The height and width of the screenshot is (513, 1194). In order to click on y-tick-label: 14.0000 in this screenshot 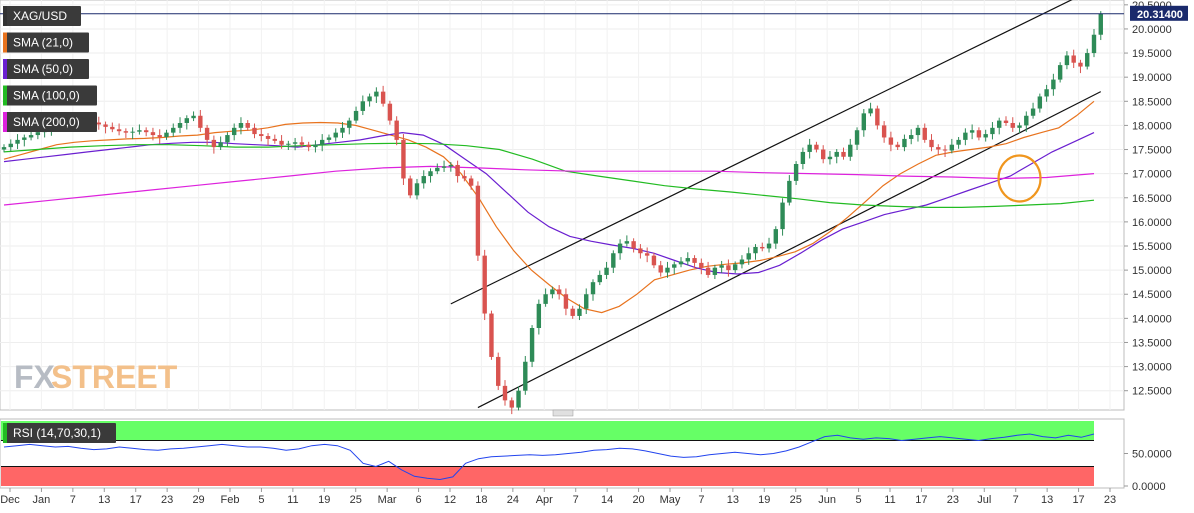, I will do `click(1152, 319)`.